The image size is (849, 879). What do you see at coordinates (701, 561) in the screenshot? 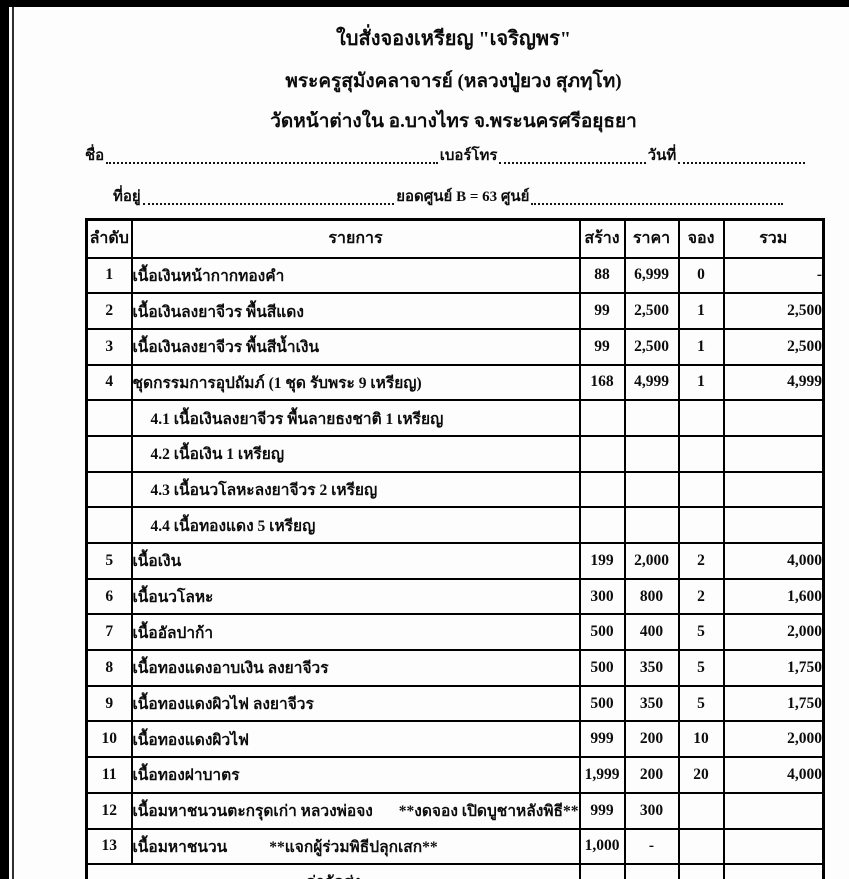
I see `cell-reserve: 2` at bounding box center [701, 561].